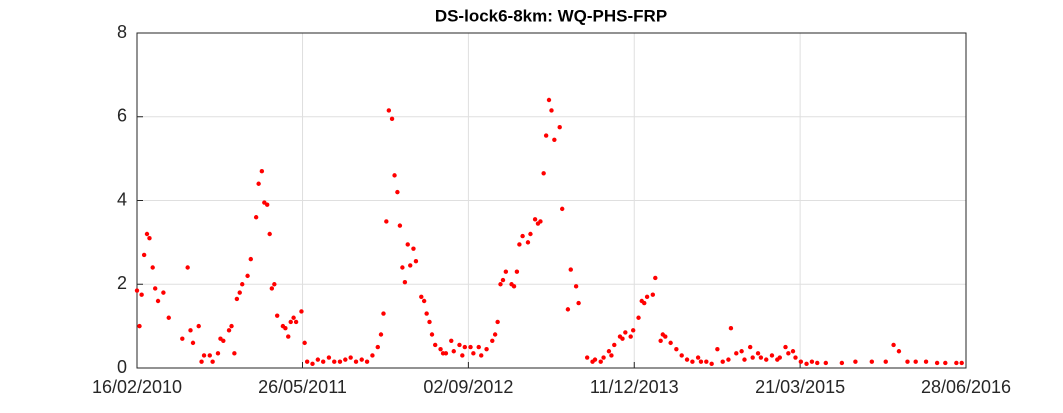 The height and width of the screenshot is (413, 1063). Describe the element at coordinates (122, 199) in the screenshot. I see `y-tick-label: 4` at that location.